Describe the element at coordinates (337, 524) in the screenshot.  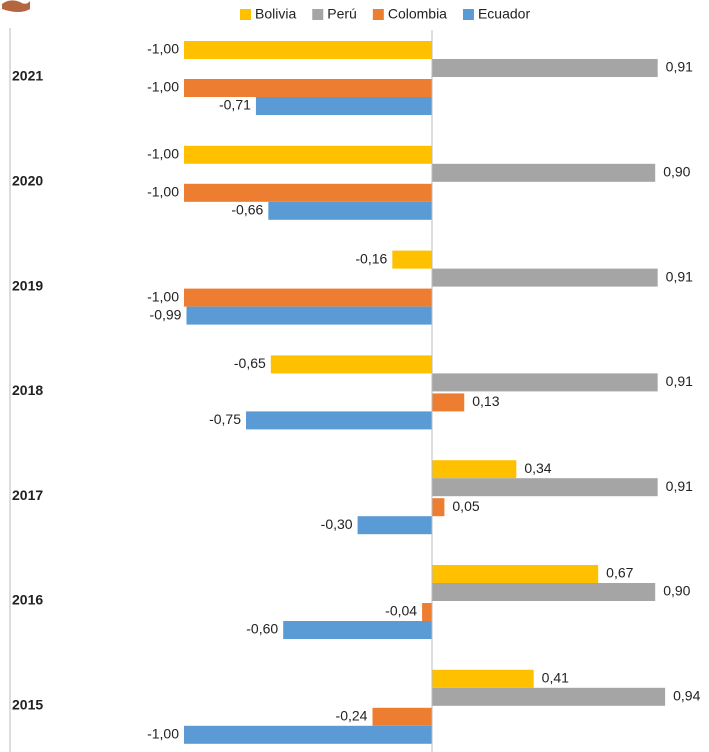
I see `value-label: -0,30` at that location.